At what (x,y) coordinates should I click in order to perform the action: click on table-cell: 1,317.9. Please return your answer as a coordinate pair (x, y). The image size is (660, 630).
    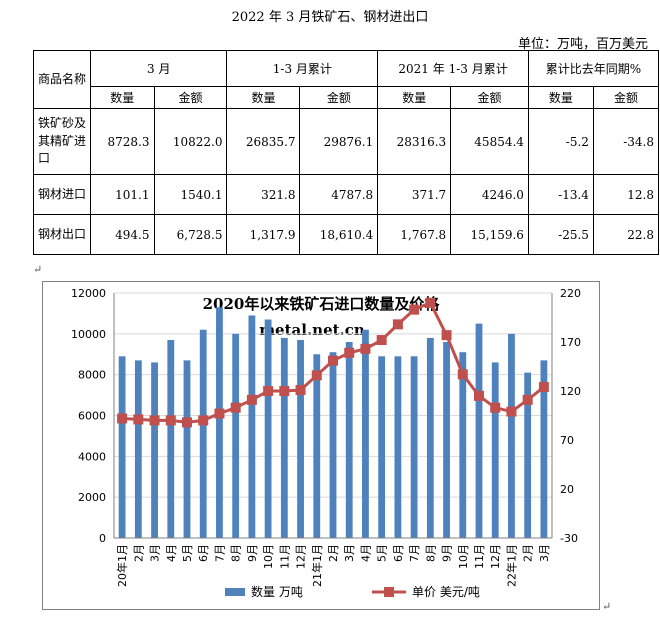
    Looking at the image, I should click on (263, 234).